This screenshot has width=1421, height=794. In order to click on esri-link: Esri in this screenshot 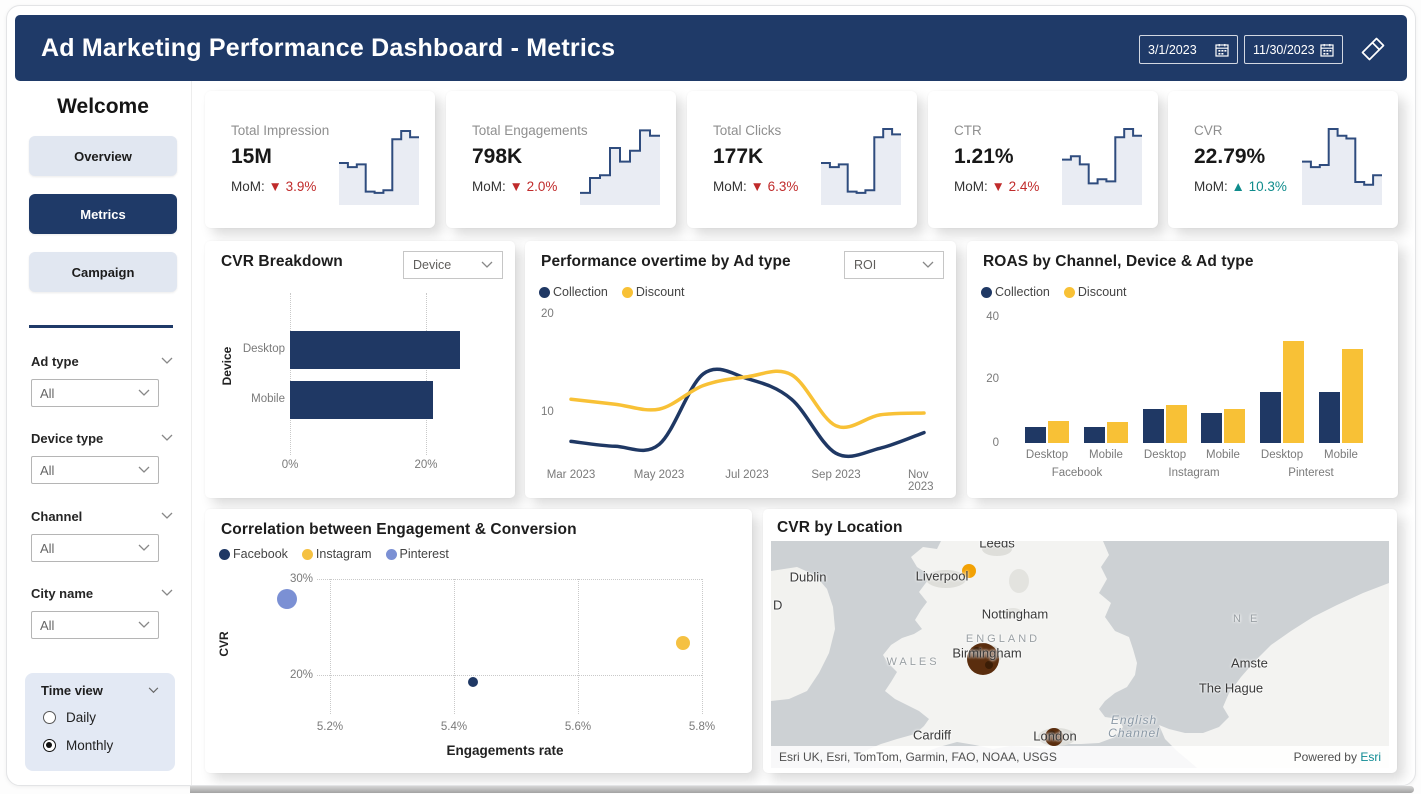, I will do `click(1370, 757)`.